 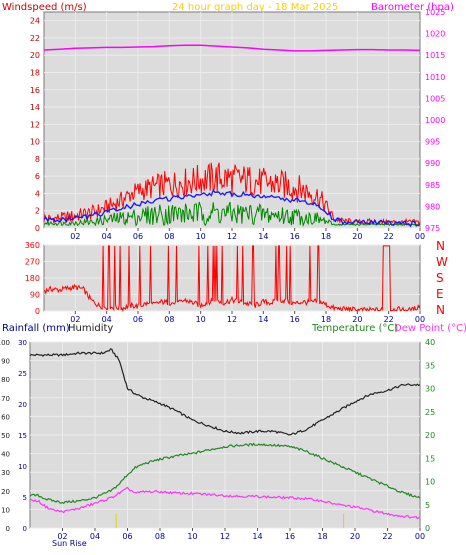 I want to click on chart-title: 24 hour graph day - 18 Mar 2025, so click(x=255, y=7).